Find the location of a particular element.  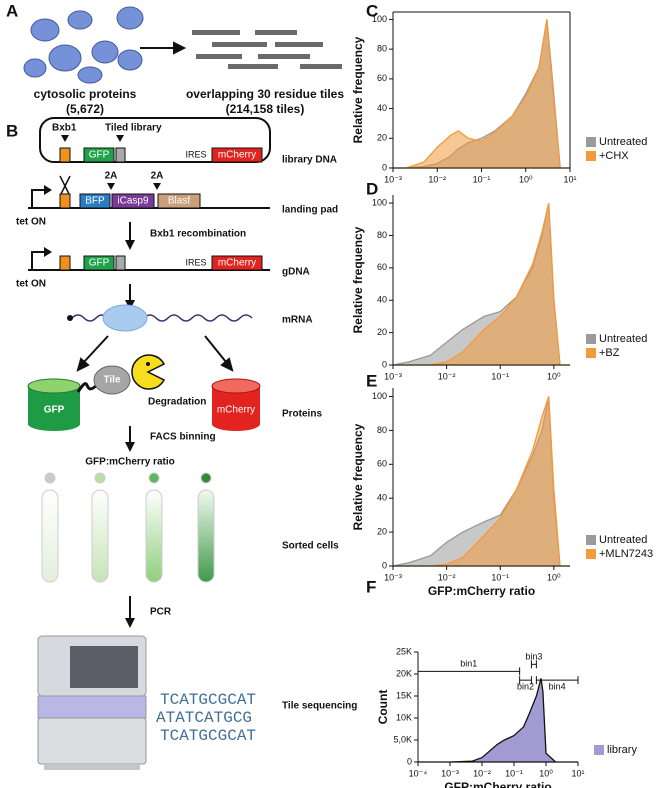

label: library DNA is located at coordinates (309, 160).